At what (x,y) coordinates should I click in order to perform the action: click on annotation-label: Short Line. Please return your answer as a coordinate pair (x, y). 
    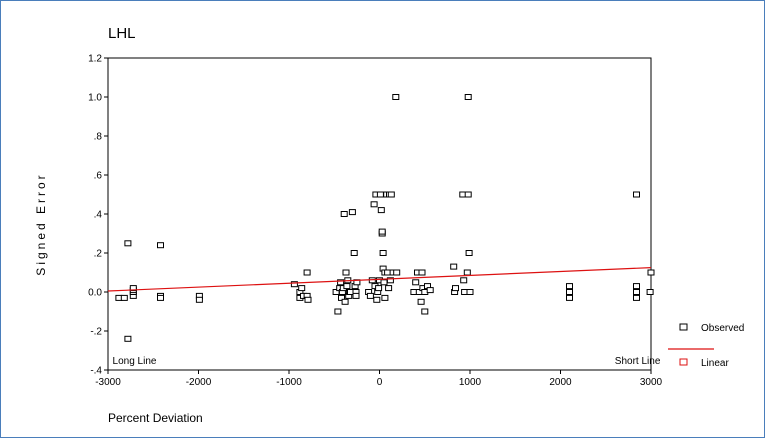
    Looking at the image, I should click on (638, 361).